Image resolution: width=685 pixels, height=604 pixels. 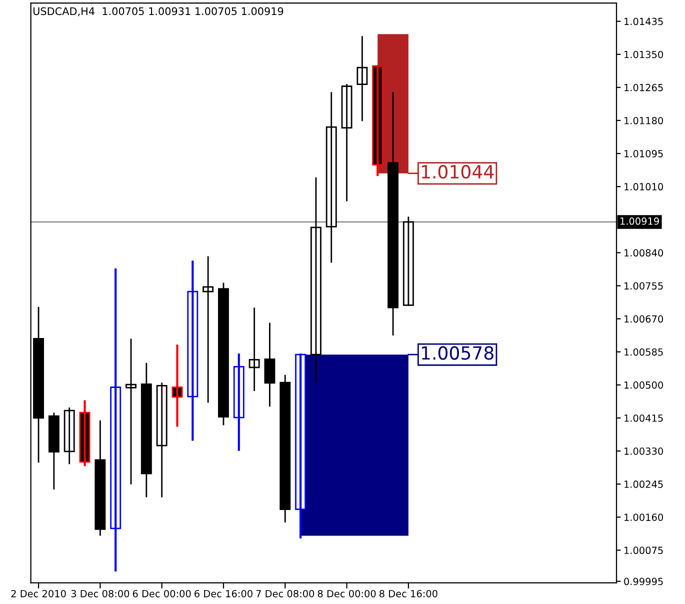 I want to click on y-tick-label: 1.01435, so click(x=643, y=22).